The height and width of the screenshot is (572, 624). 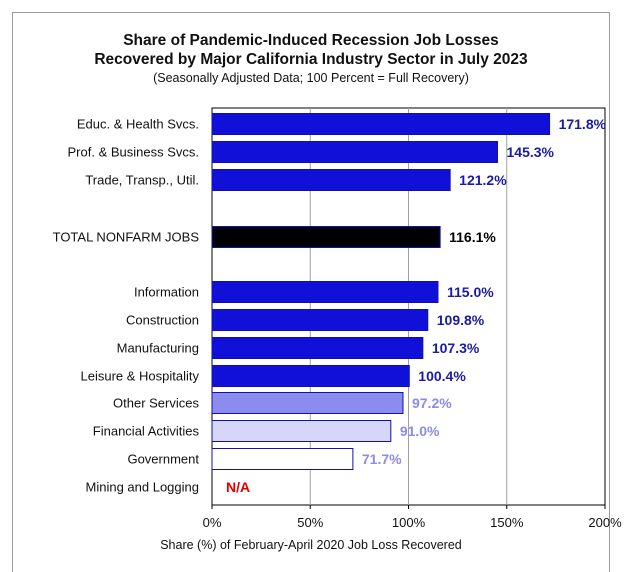 What do you see at coordinates (146, 431) in the screenshot?
I see `category-label: Financial Activities` at bounding box center [146, 431].